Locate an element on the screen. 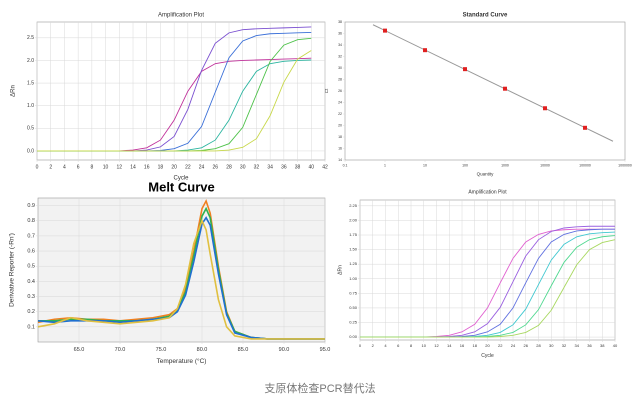  x-tick-label: 42 is located at coordinates (325, 167).